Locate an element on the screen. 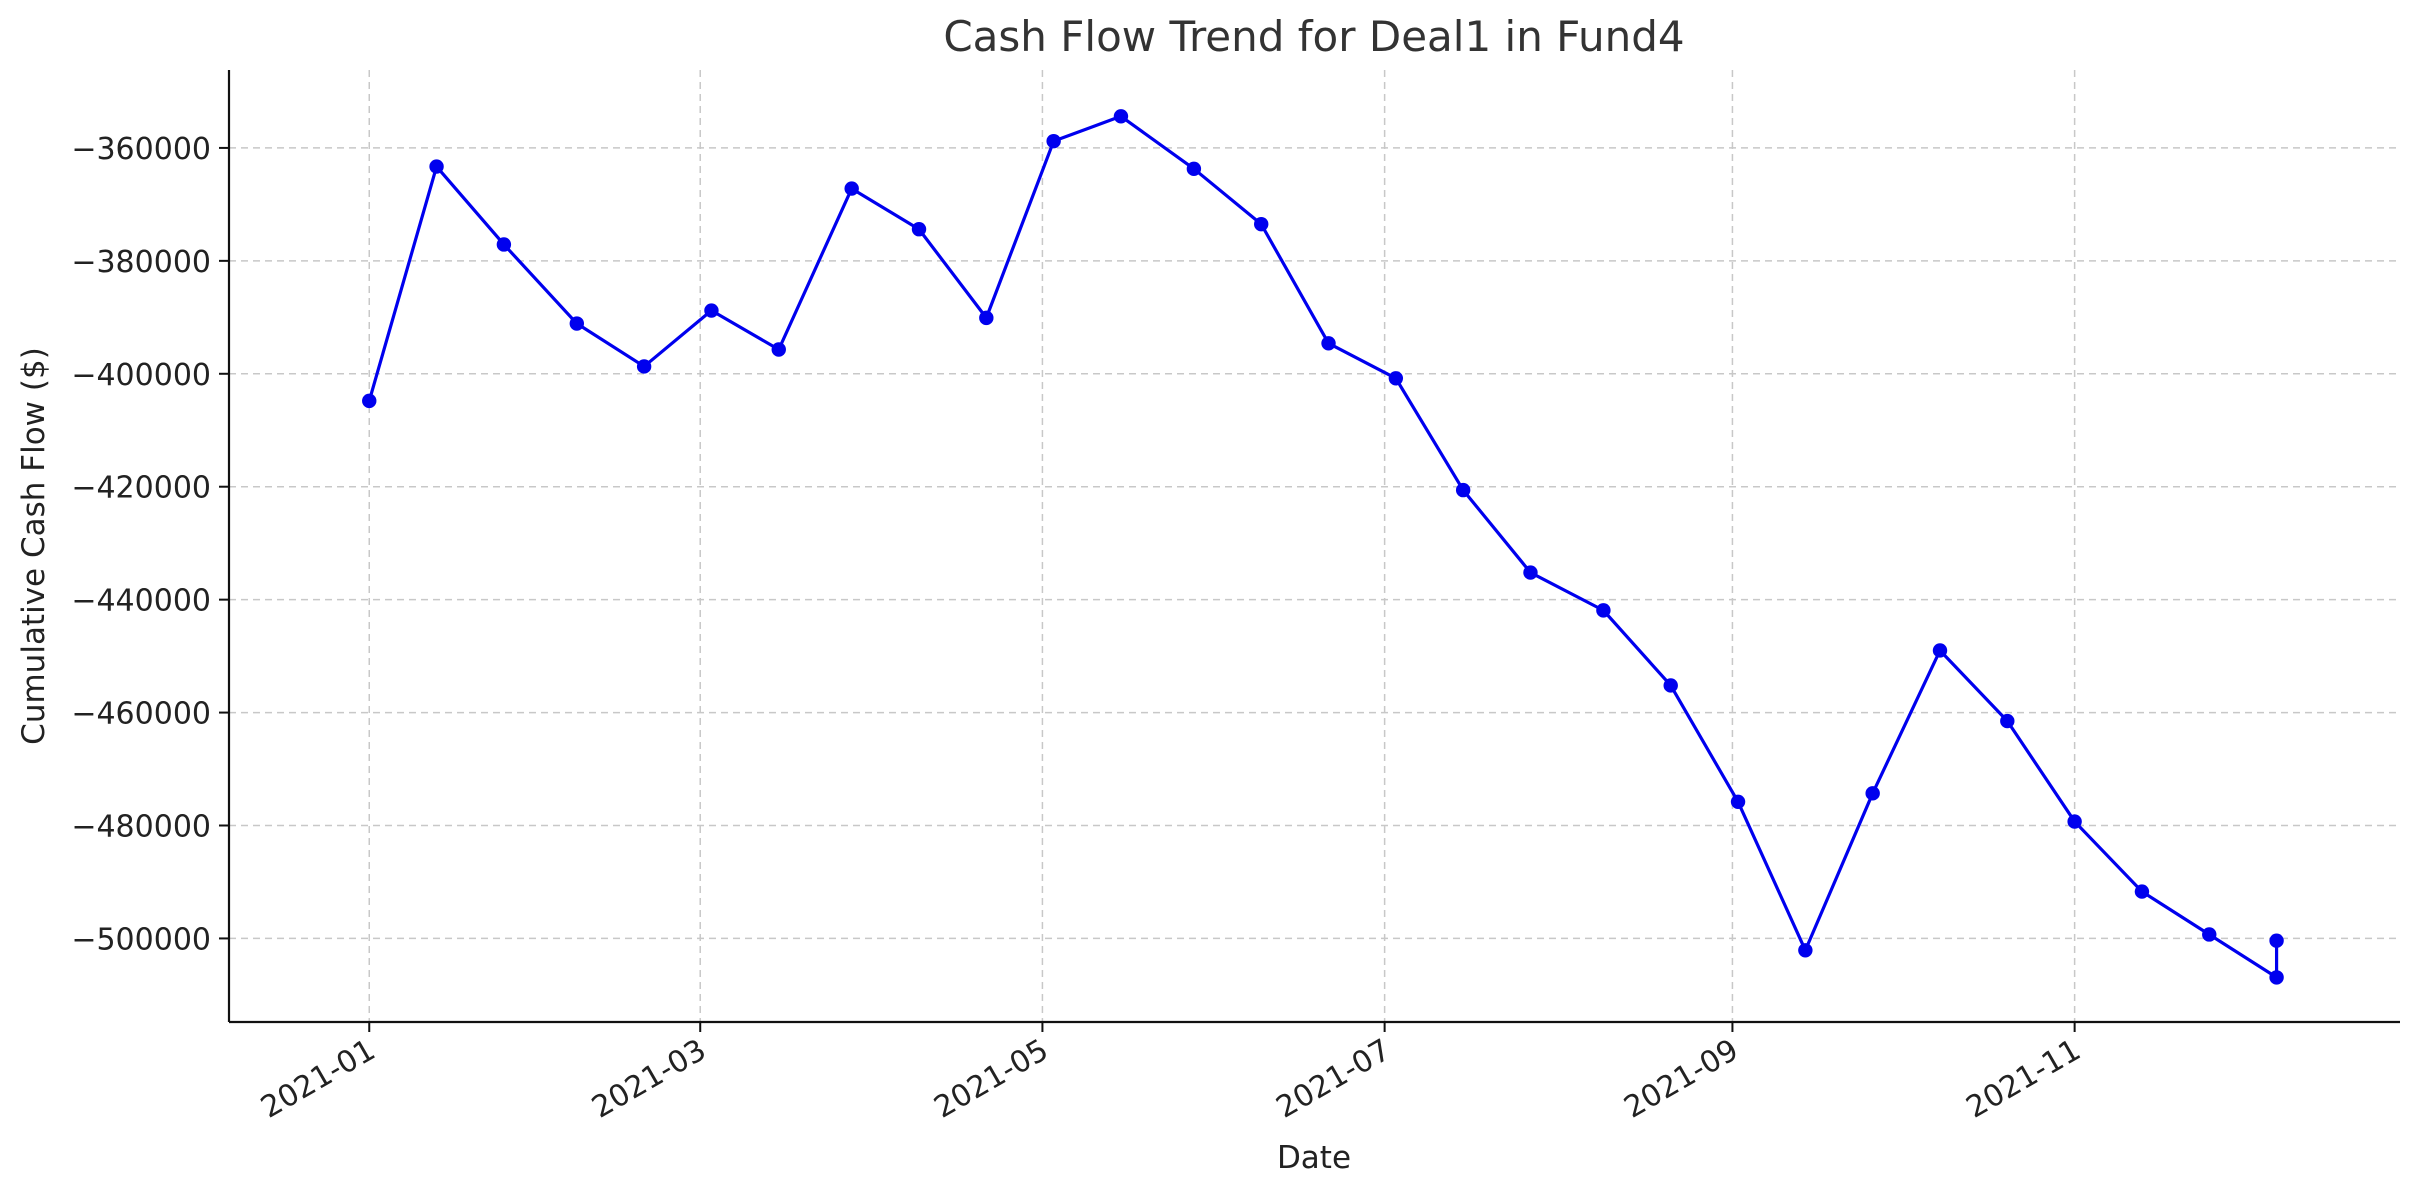  y-tick-label: −360000 is located at coordinates (141, 149).